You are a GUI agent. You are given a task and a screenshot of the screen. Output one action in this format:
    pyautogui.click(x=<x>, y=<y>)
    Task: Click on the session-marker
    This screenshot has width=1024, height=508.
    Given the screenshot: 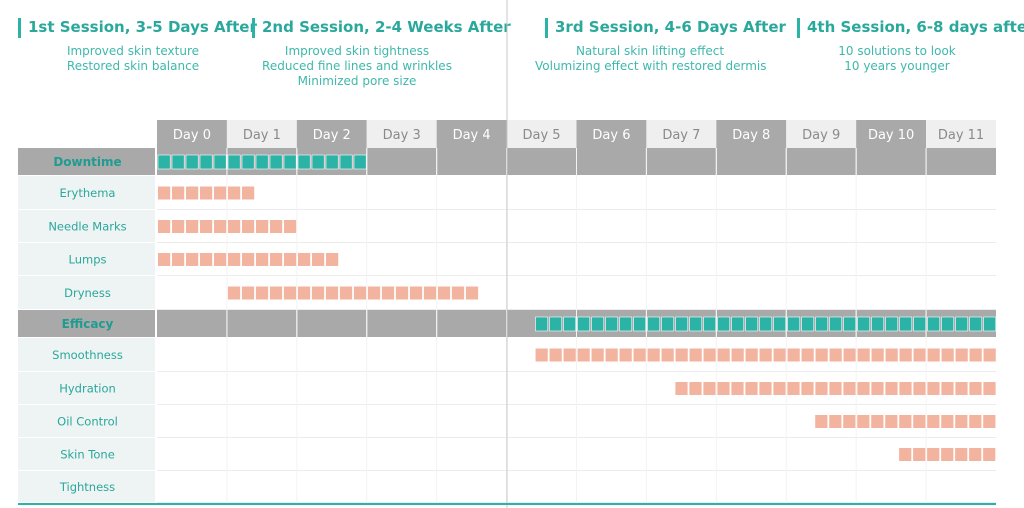 What is the action you would take?
    pyautogui.click(x=546, y=28)
    